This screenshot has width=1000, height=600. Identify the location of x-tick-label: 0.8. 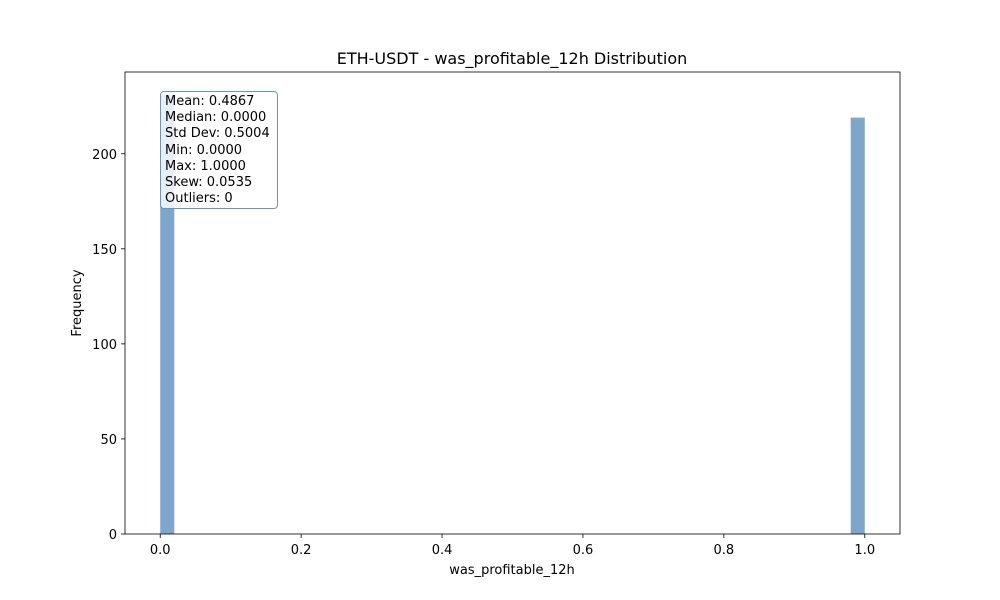
(724, 550).